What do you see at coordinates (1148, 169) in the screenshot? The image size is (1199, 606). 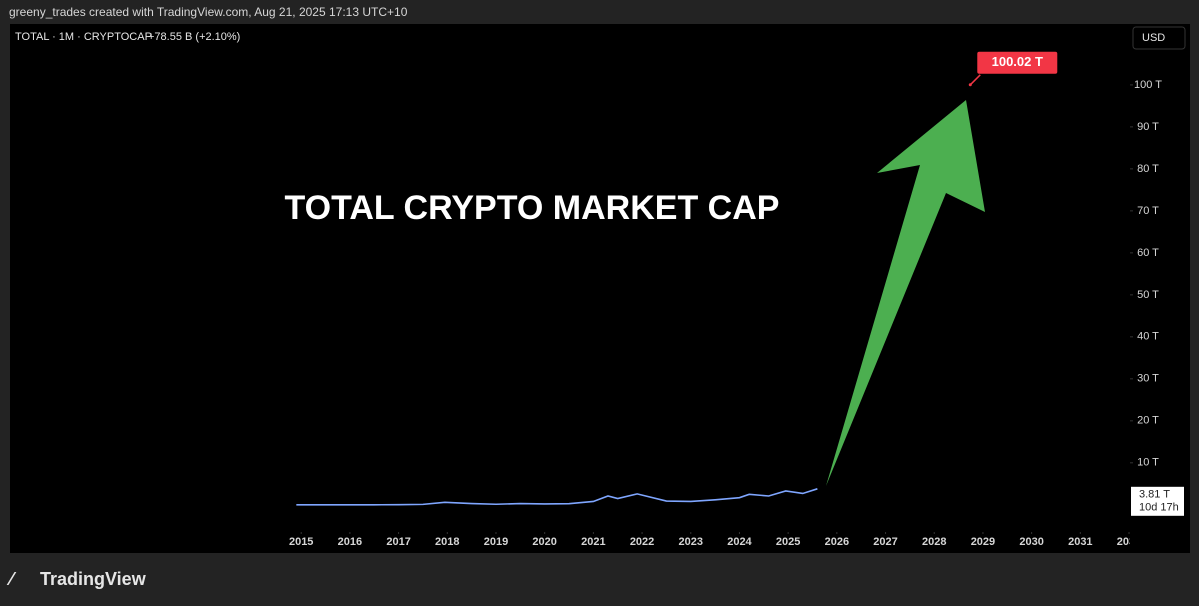 I see `y-tick-label: 80 T` at bounding box center [1148, 169].